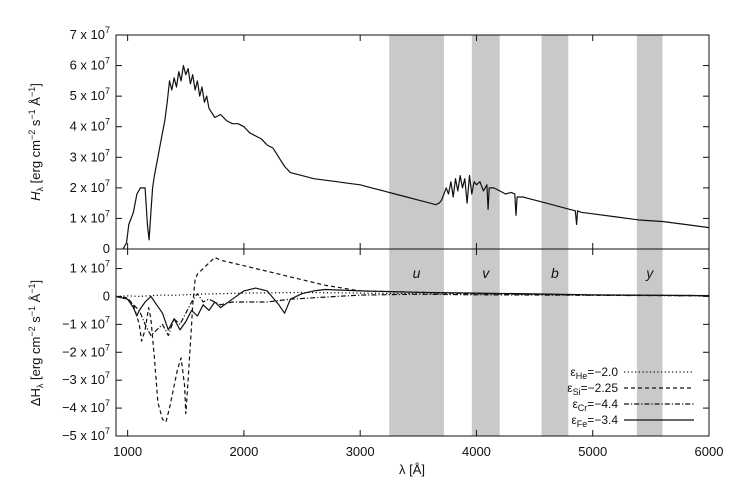 The height and width of the screenshot is (500, 745). Describe the element at coordinates (416, 235) in the screenshot. I see `band-u` at that location.